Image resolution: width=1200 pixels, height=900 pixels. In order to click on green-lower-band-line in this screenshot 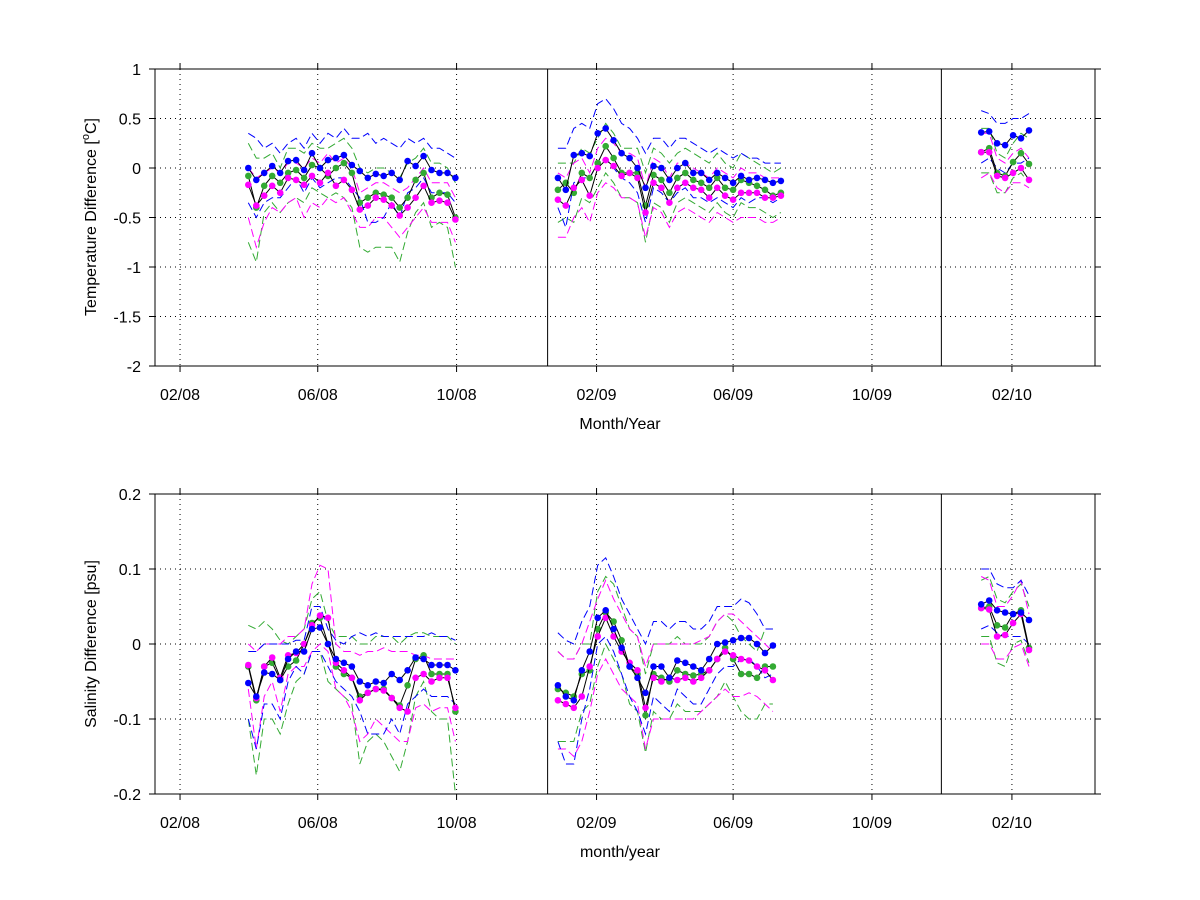, I will do `click(1005, 183)`.